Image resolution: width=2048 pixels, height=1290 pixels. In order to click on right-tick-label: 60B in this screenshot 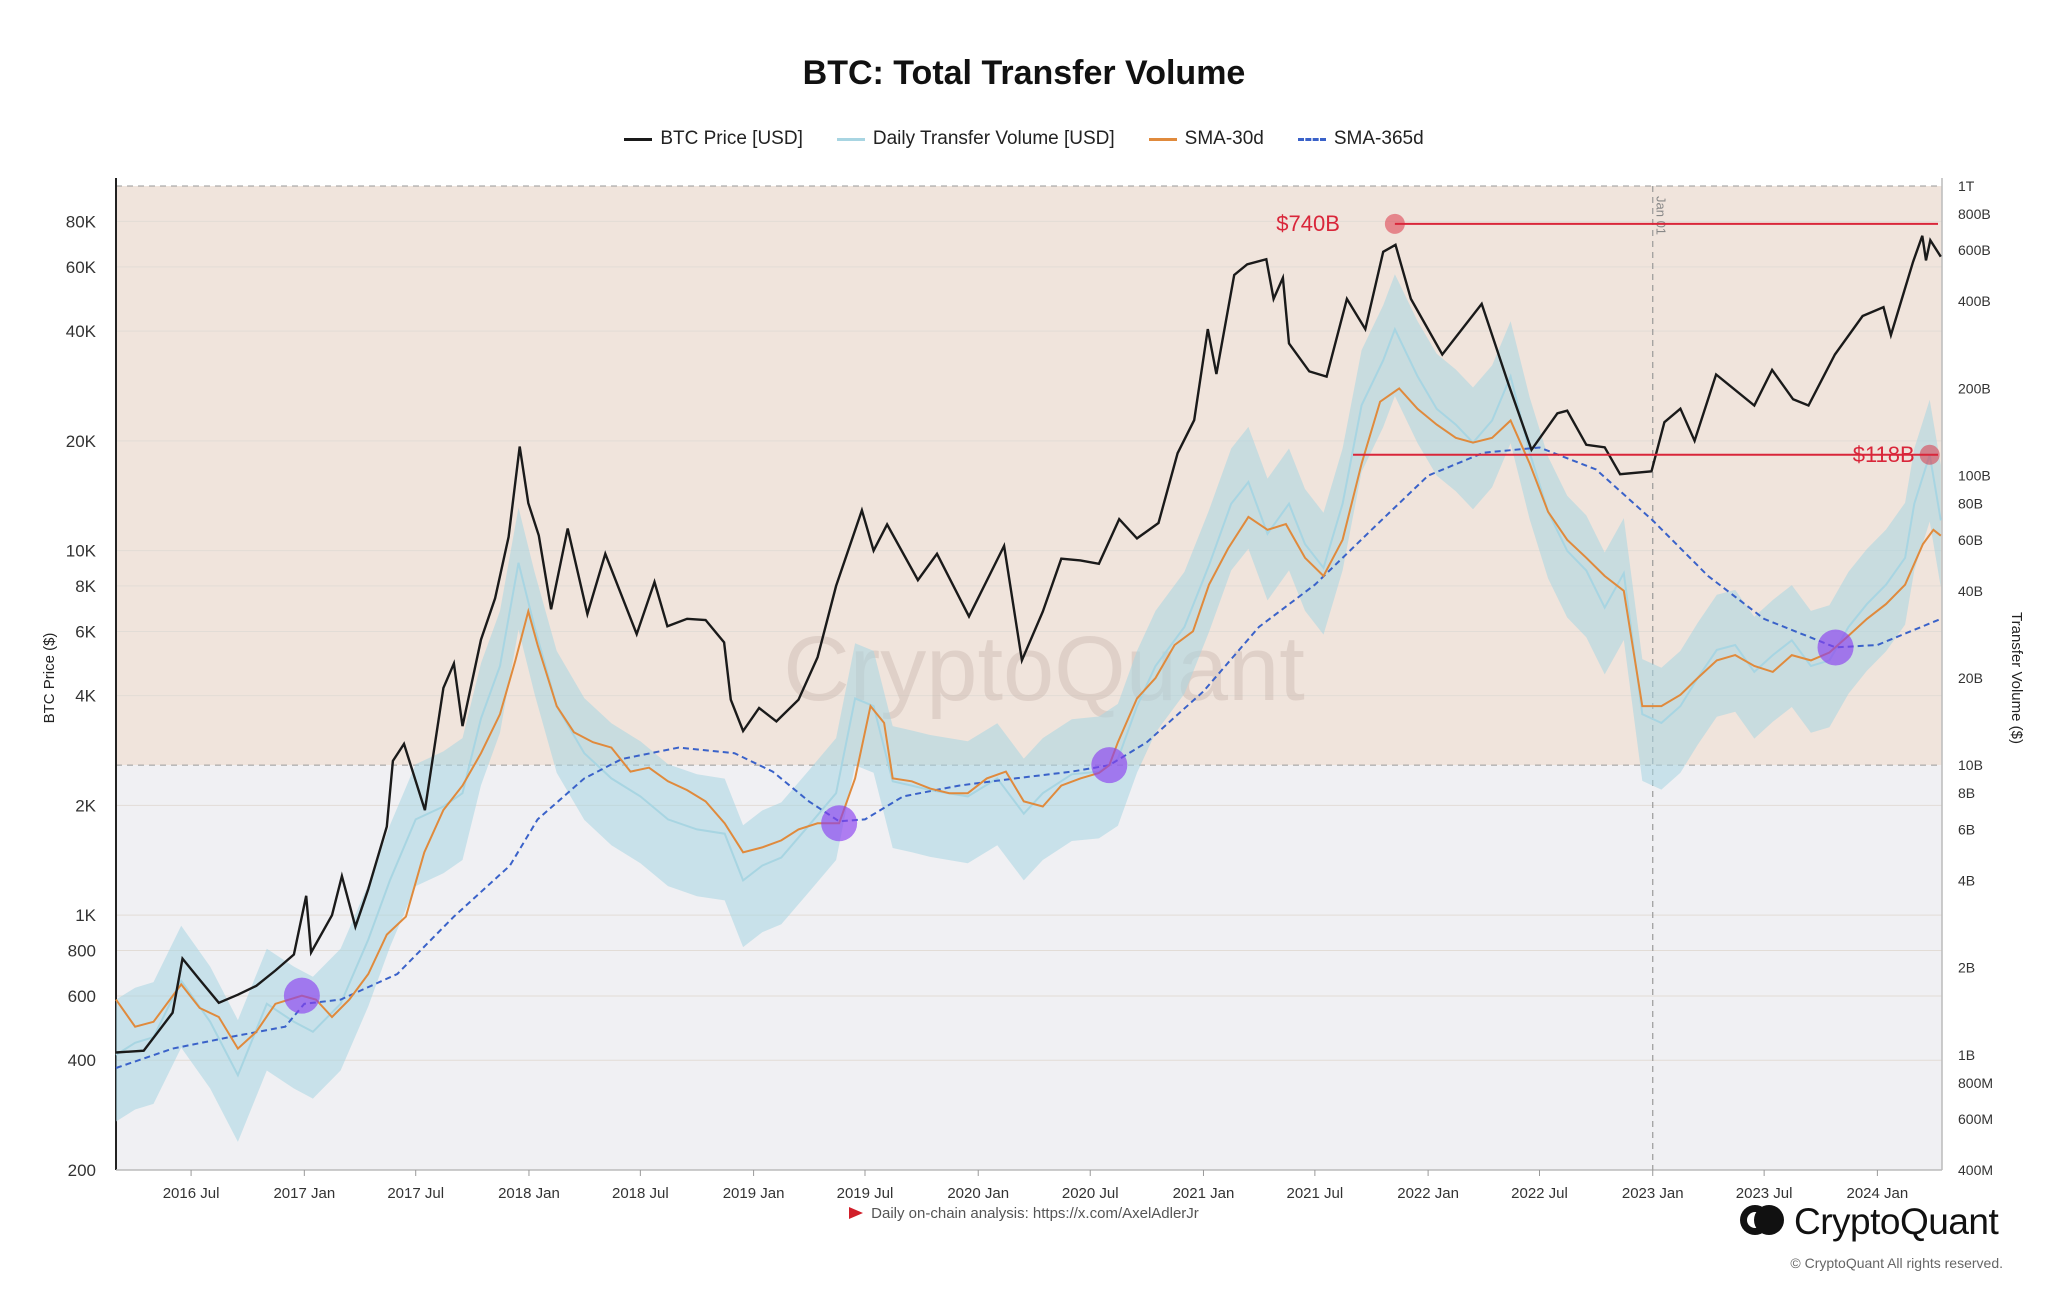, I will do `click(1970, 540)`.